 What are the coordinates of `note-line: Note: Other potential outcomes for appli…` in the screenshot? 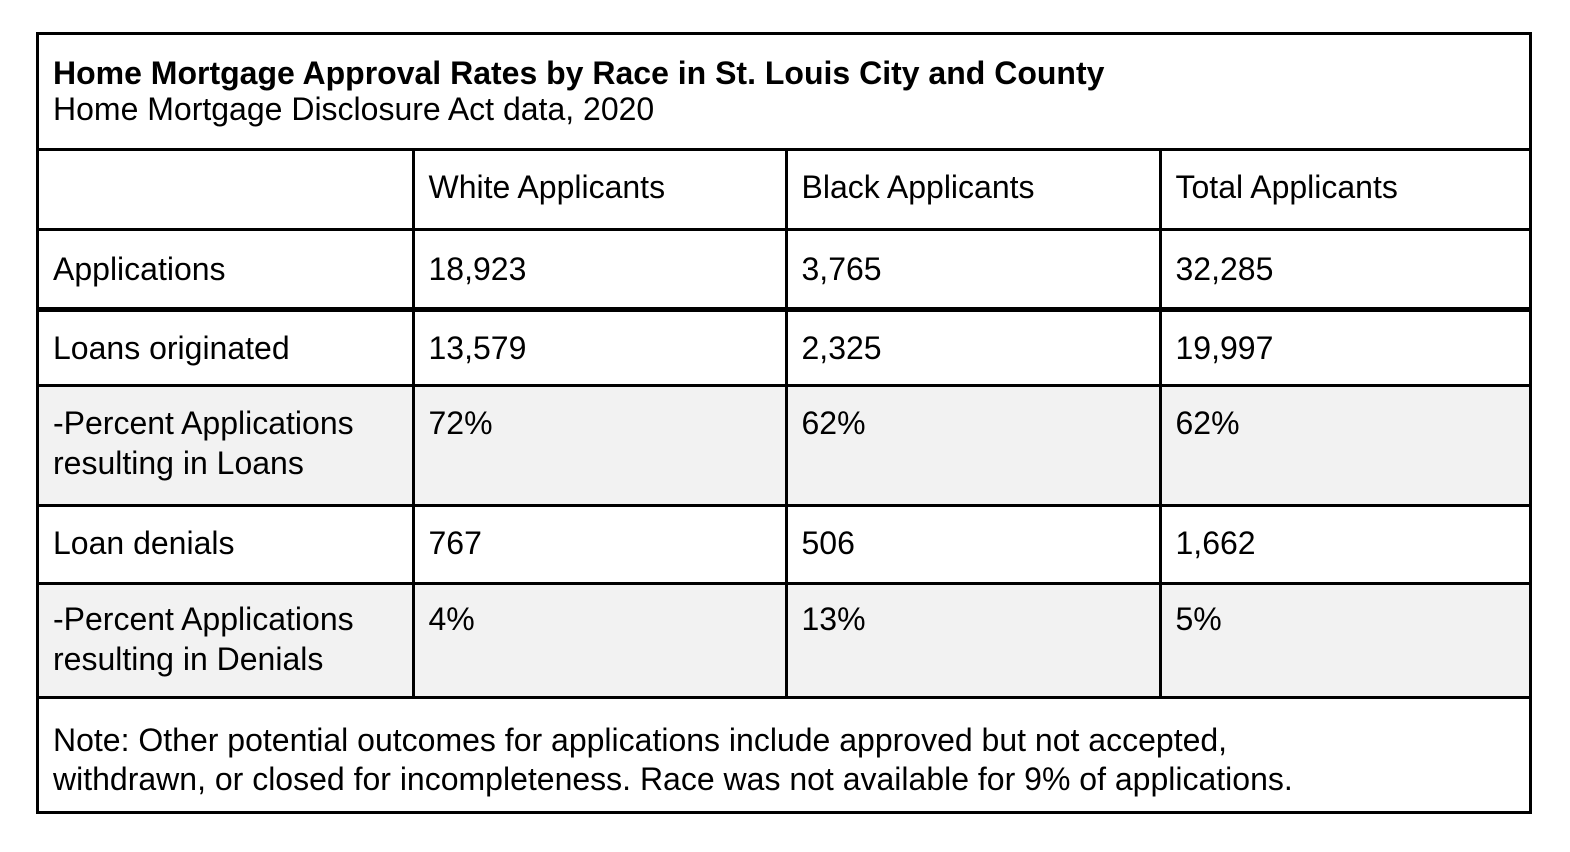 It's located at (640, 740).